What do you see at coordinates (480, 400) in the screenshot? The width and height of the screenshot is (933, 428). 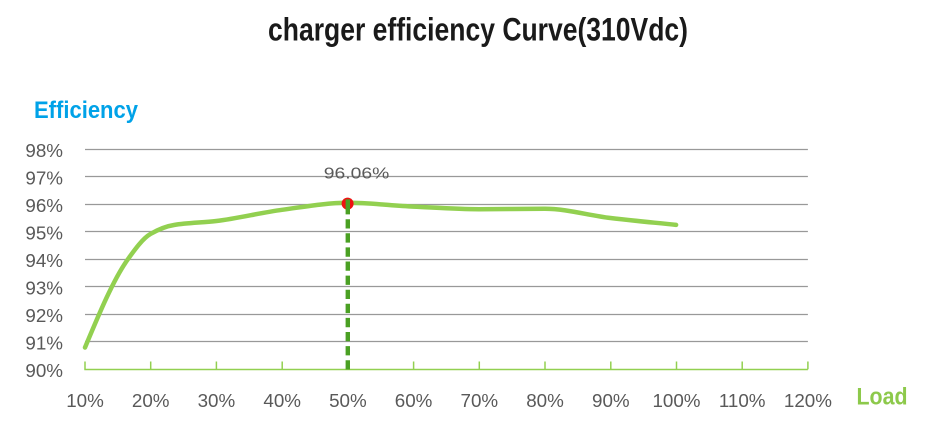 I see `svg-text: 70%` at bounding box center [480, 400].